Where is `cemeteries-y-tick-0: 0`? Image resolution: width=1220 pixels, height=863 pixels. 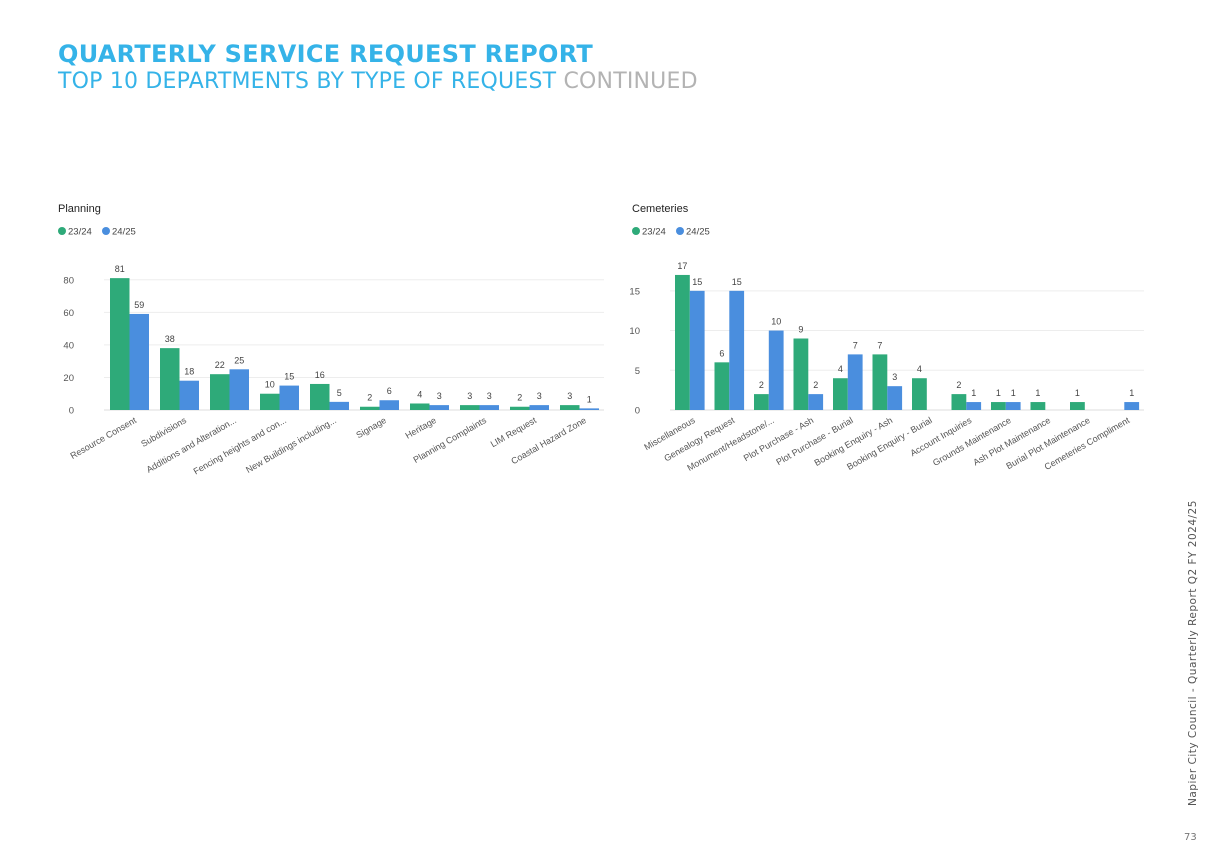 cemeteries-y-tick-0: 0 is located at coordinates (637, 411).